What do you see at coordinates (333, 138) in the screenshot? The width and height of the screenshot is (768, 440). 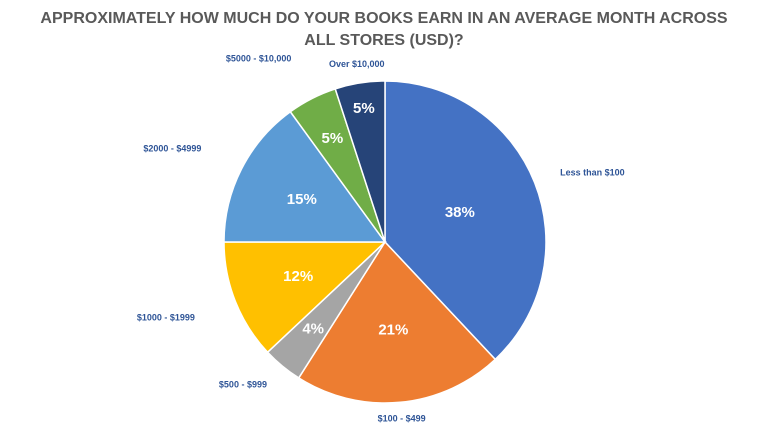 I see `value-label-5000-10000: 5%` at bounding box center [333, 138].